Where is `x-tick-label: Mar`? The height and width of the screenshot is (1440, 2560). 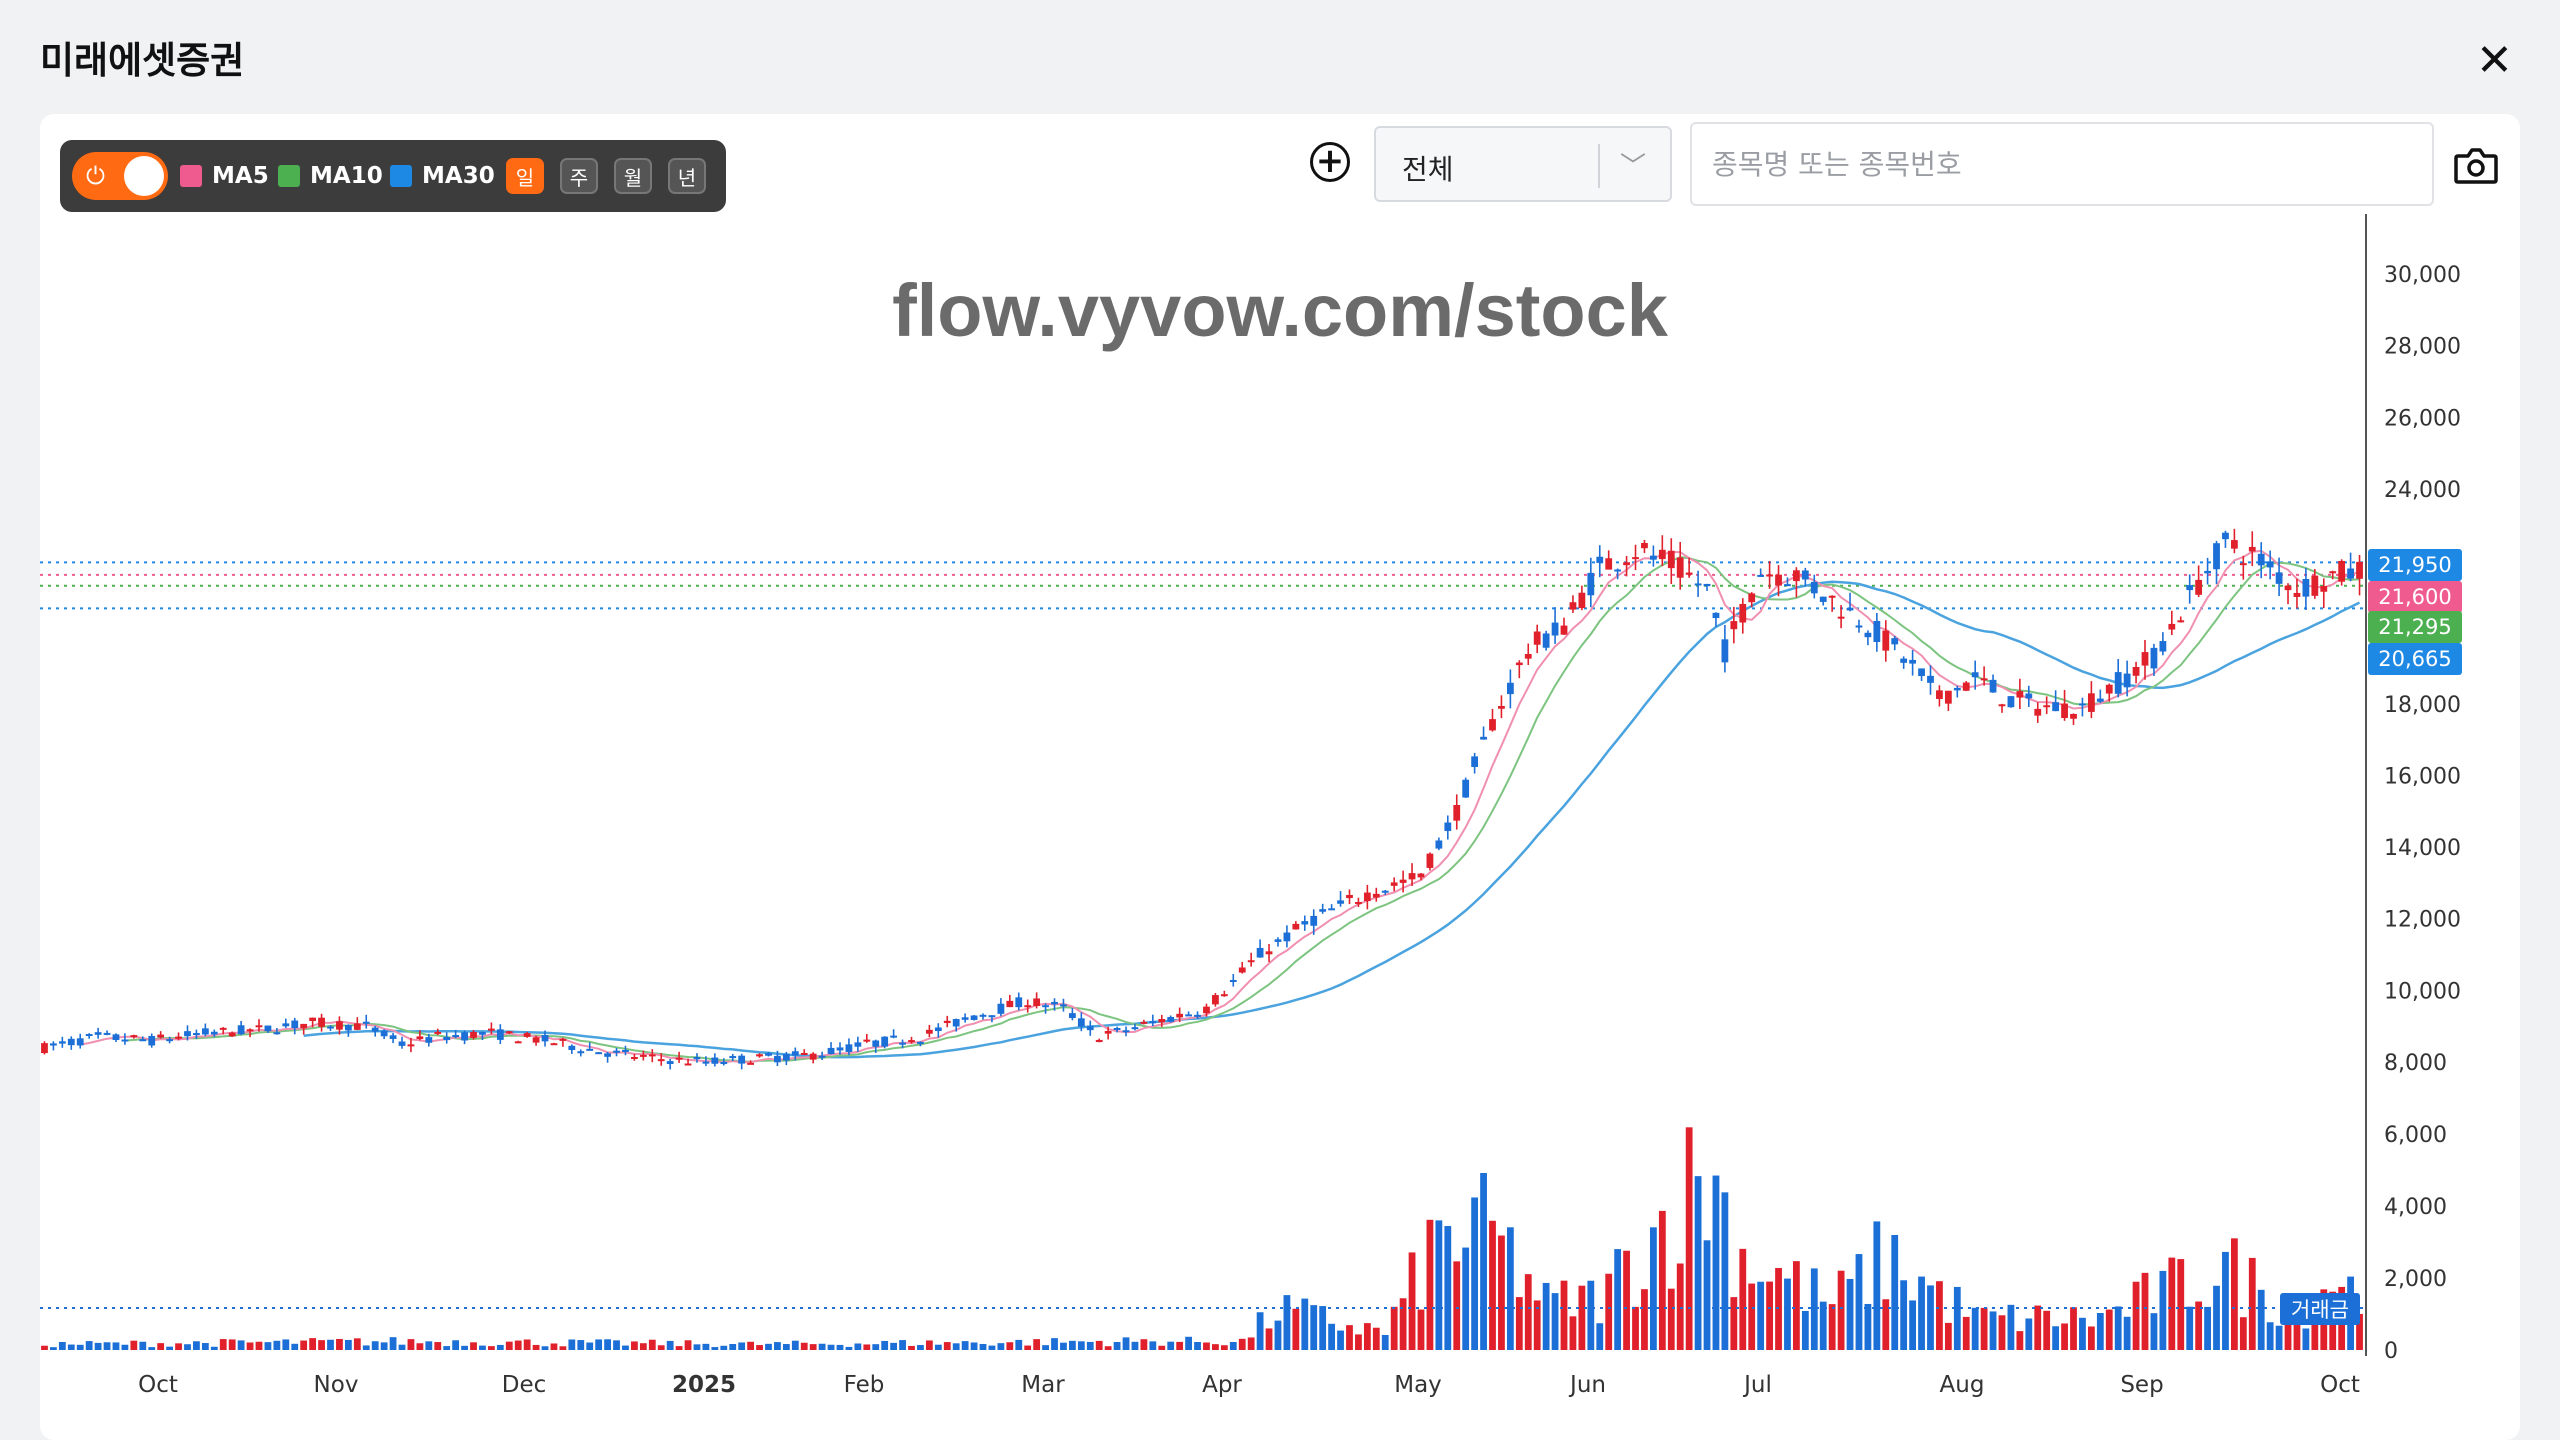 x-tick-label: Mar is located at coordinates (1043, 1385).